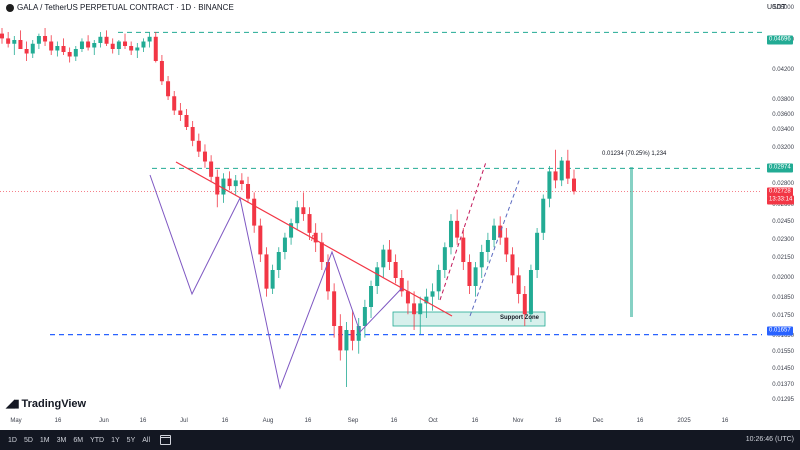 The width and height of the screenshot is (800, 450). I want to click on price-tick: 0.02800, so click(783, 184).